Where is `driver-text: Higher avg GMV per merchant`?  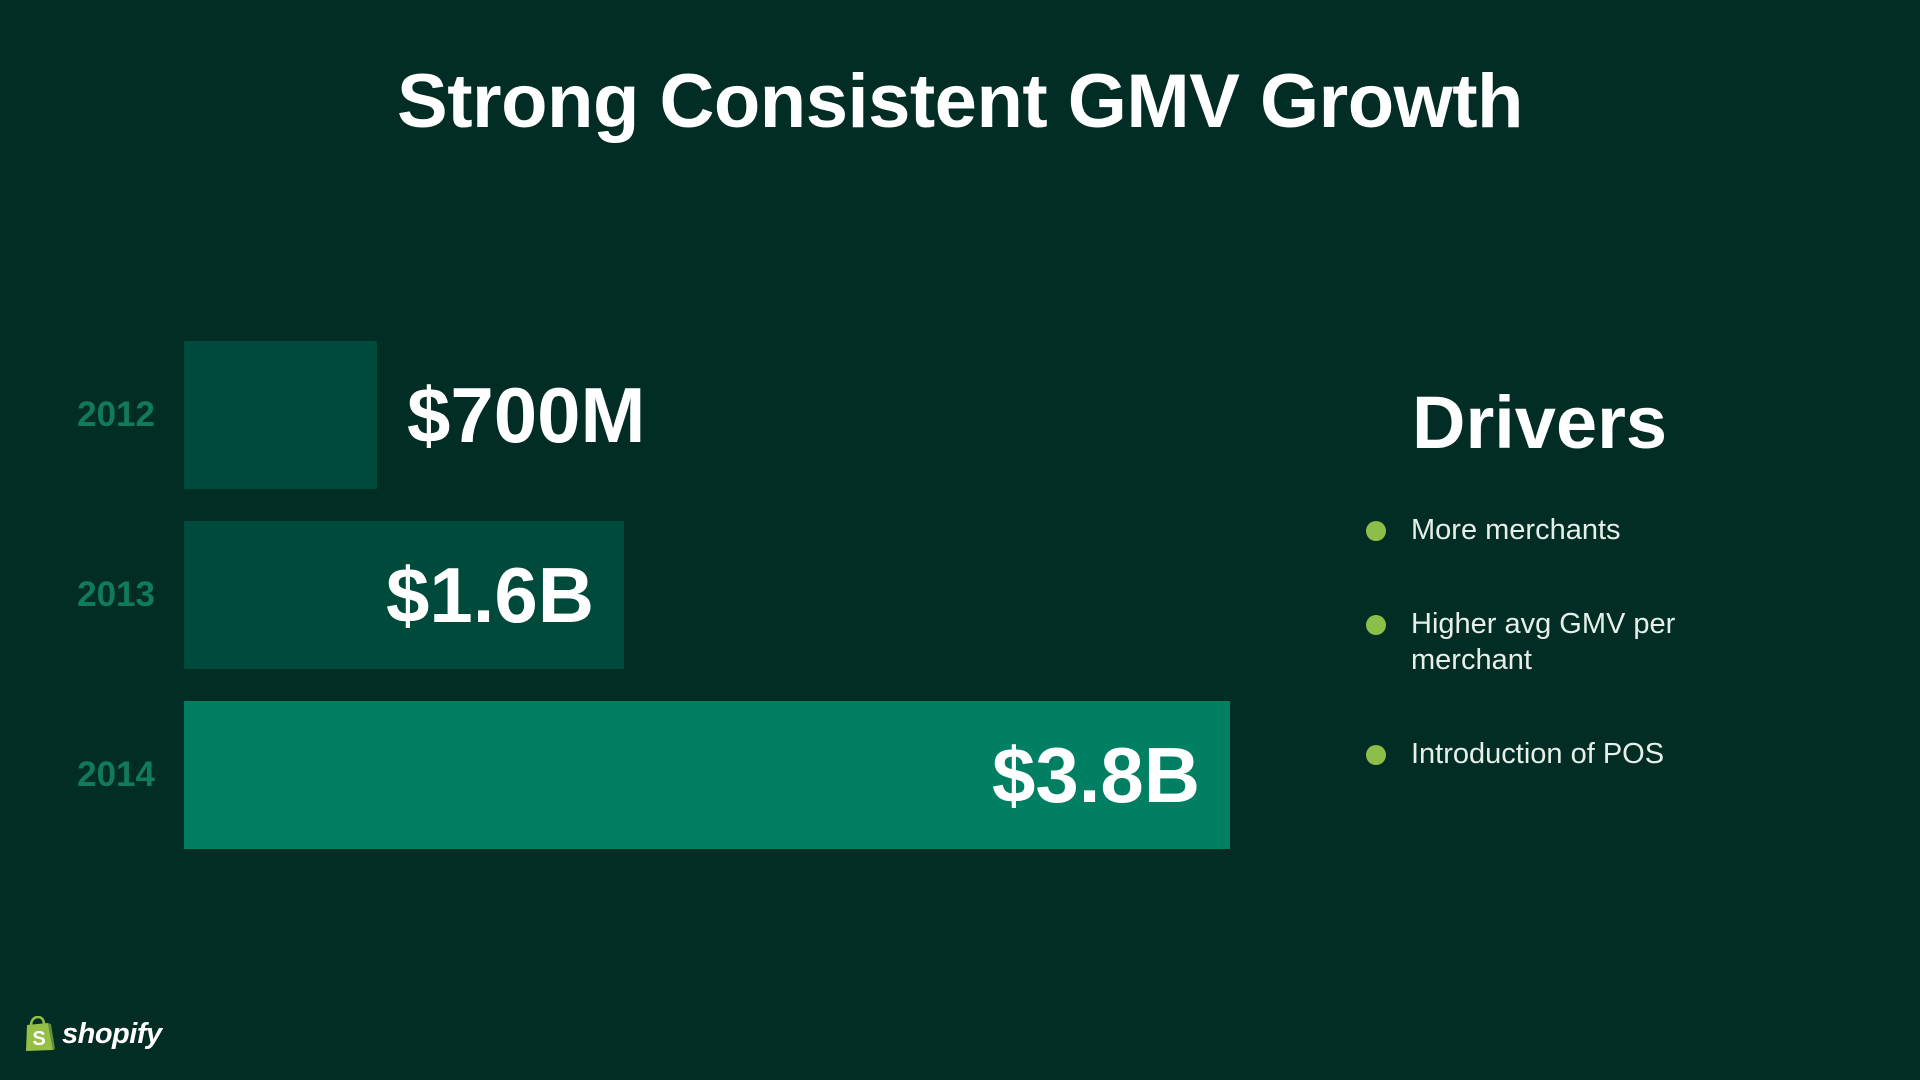
driver-text: Higher avg GMV per merchant is located at coordinates (1543, 642).